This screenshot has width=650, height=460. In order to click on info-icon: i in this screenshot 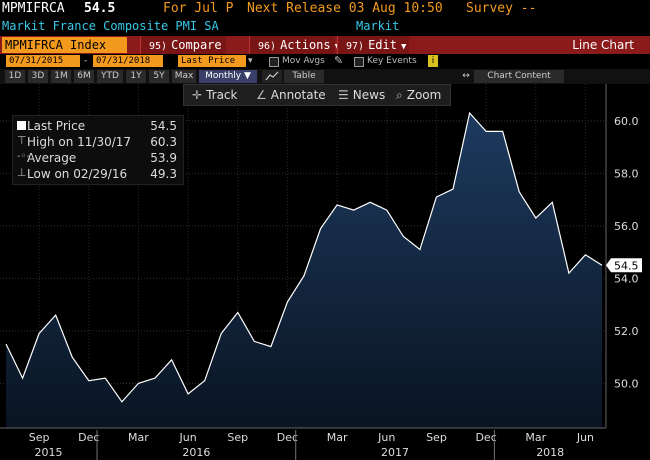, I will do `click(433, 61)`.